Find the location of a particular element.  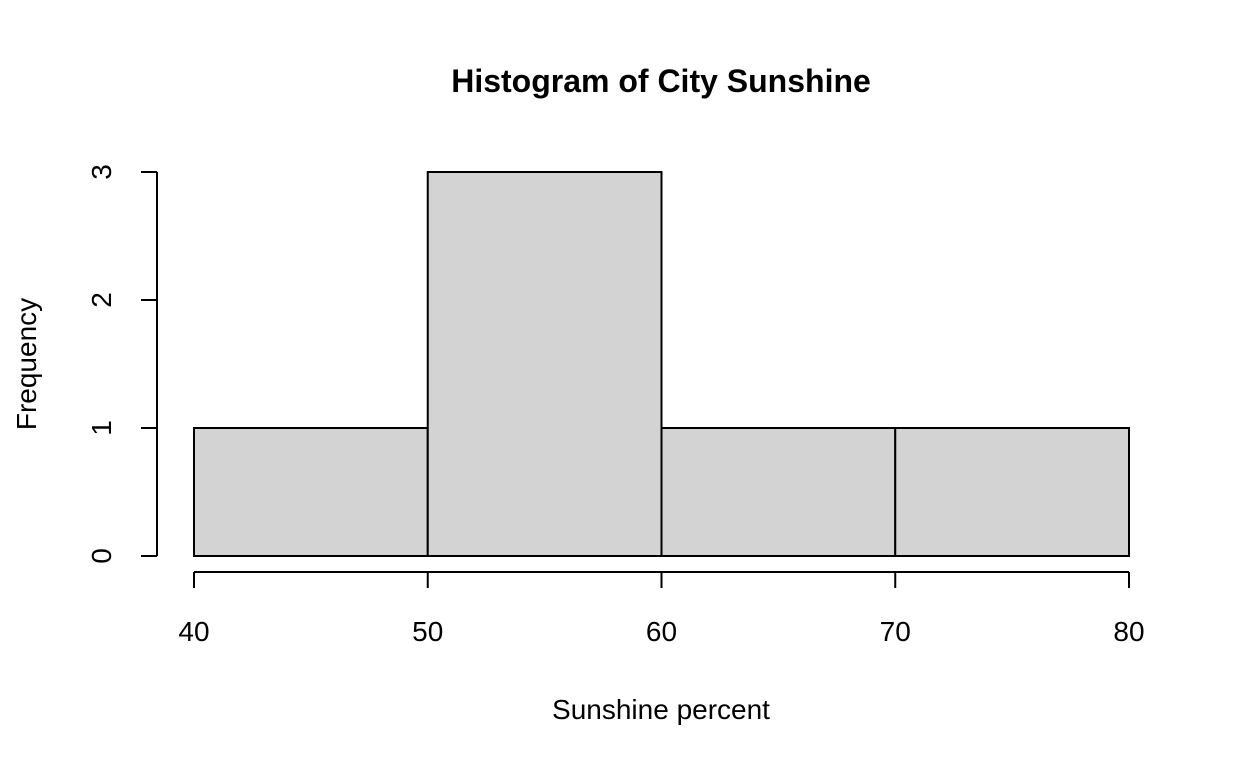

y-tick-label-3: 3 is located at coordinates (101, 172).